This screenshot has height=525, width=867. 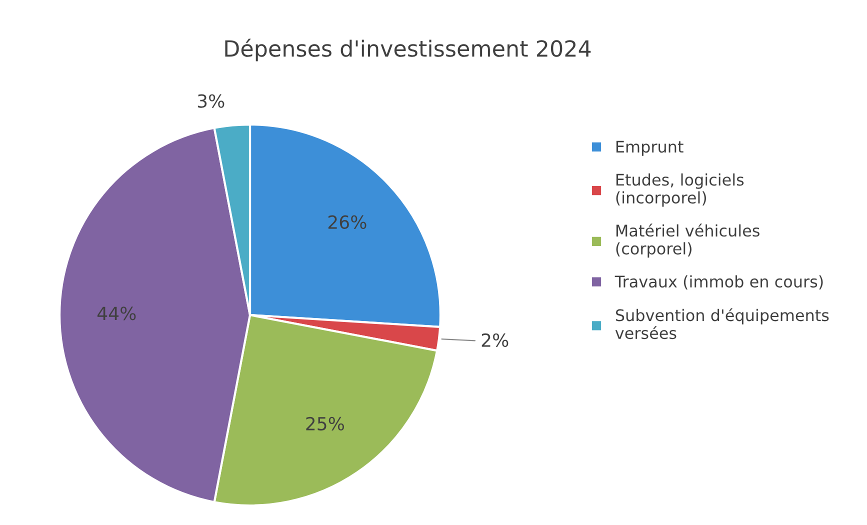 I want to click on legend-label: Emprunt, so click(x=650, y=148).